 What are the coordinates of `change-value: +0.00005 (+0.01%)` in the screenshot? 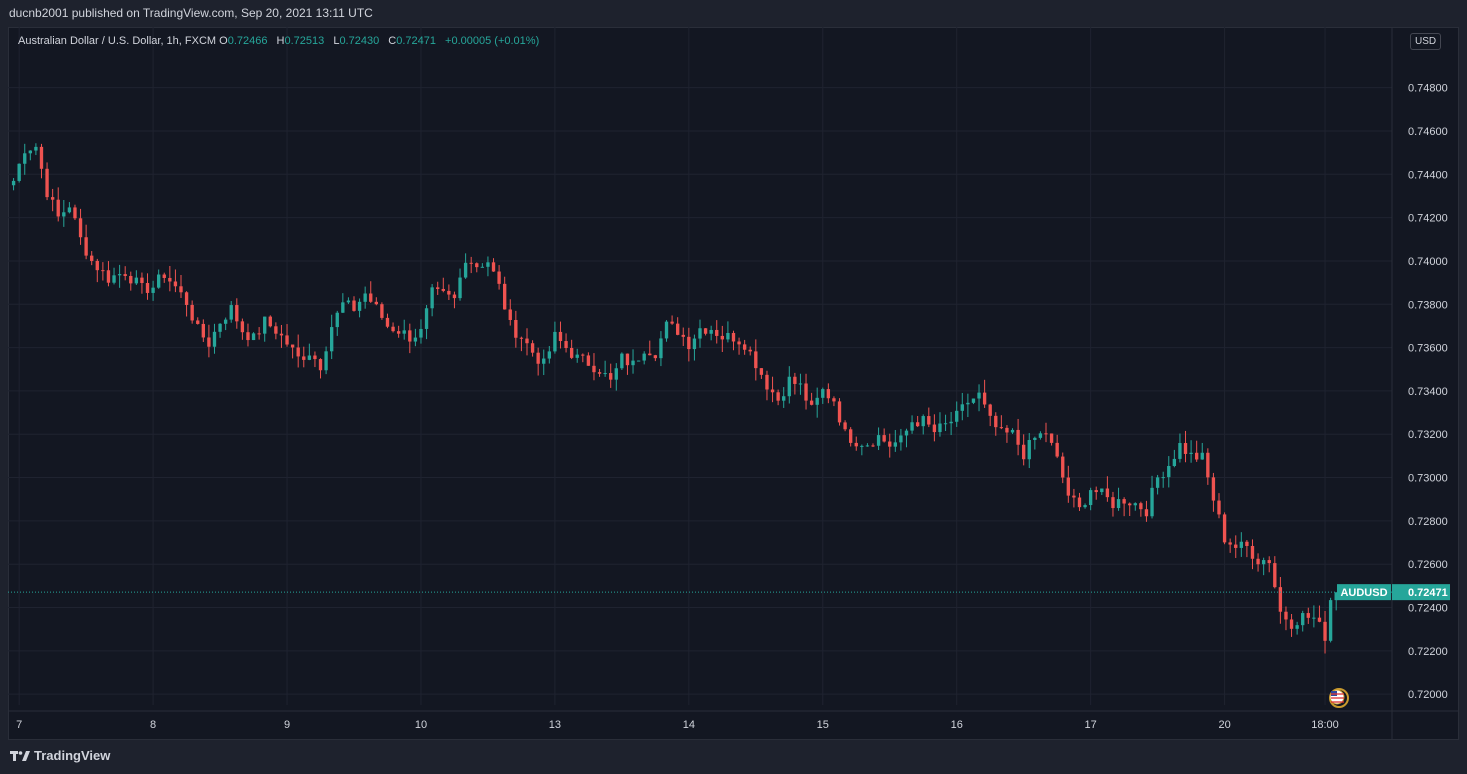 It's located at (492, 41).